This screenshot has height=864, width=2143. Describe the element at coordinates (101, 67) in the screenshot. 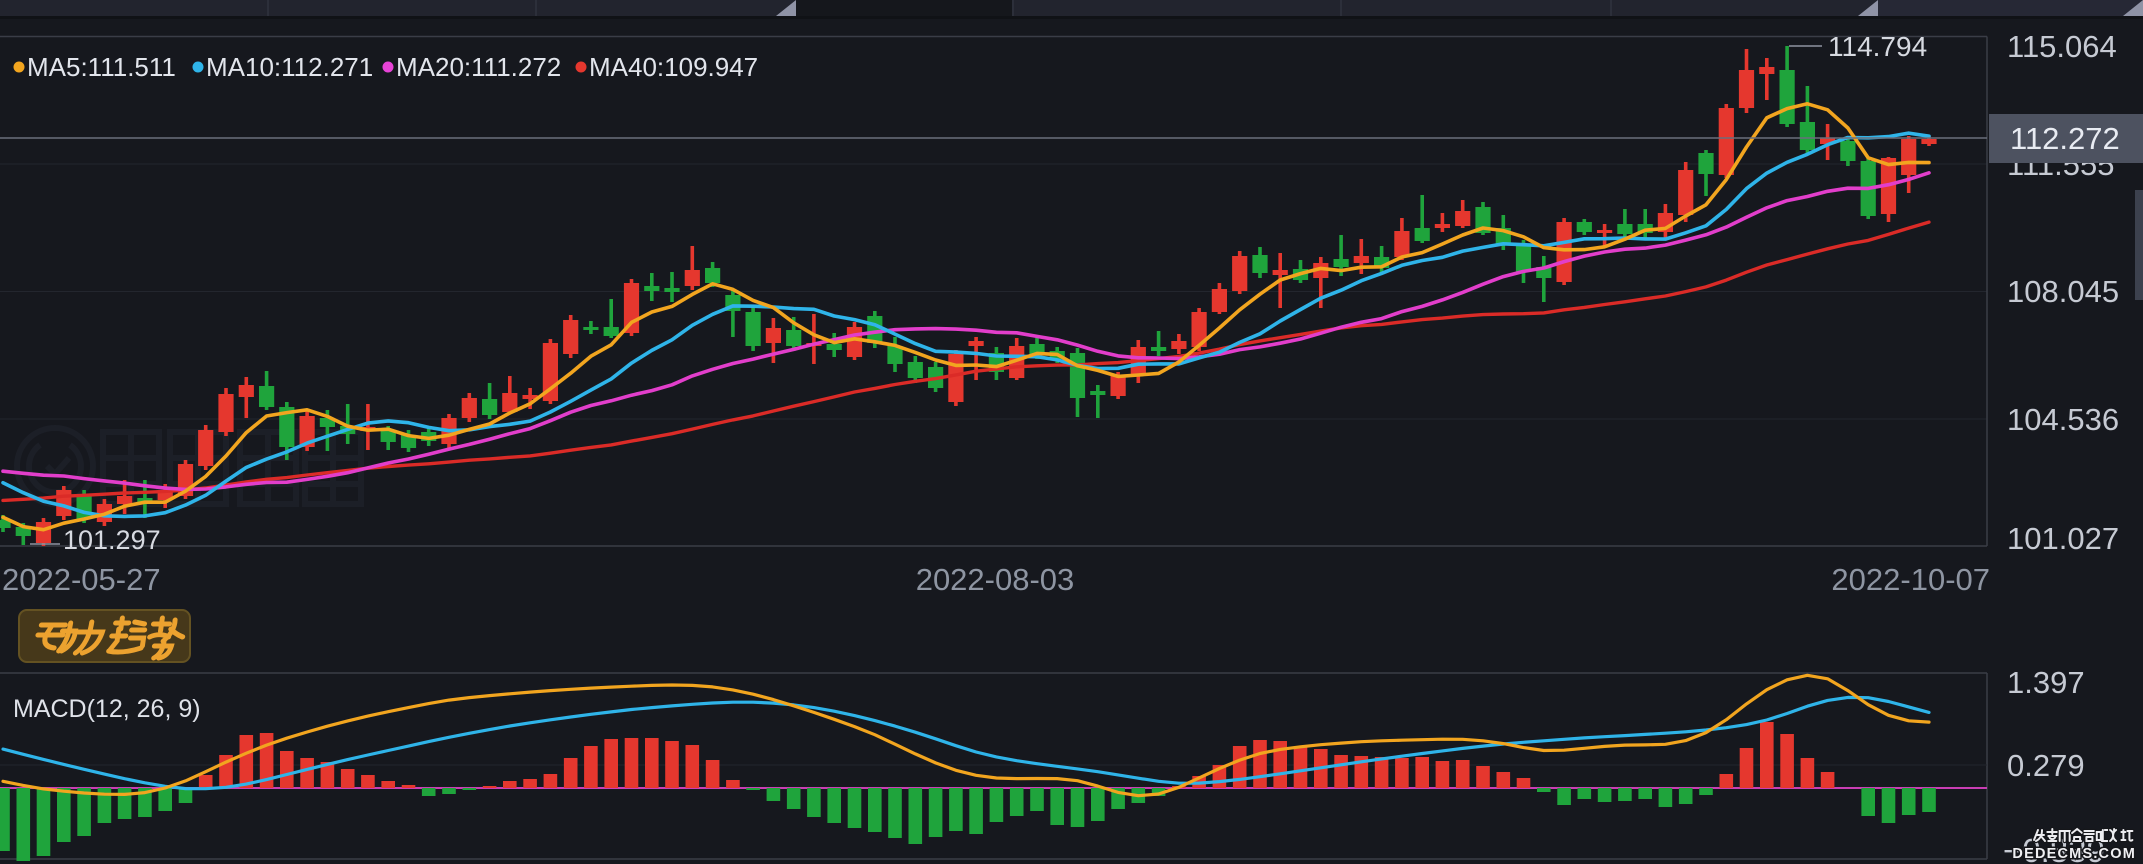

I see `svg-text: MA5:111.511` at that location.